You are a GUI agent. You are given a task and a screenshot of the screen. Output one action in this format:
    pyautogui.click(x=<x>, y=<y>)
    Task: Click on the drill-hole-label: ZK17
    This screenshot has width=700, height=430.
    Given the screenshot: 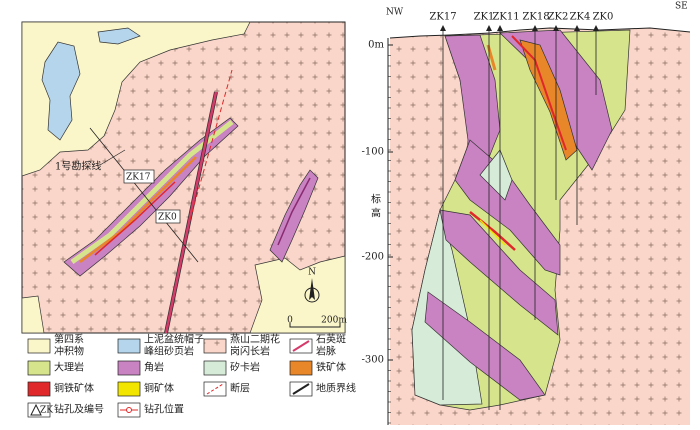 What is the action you would take?
    pyautogui.click(x=442, y=17)
    